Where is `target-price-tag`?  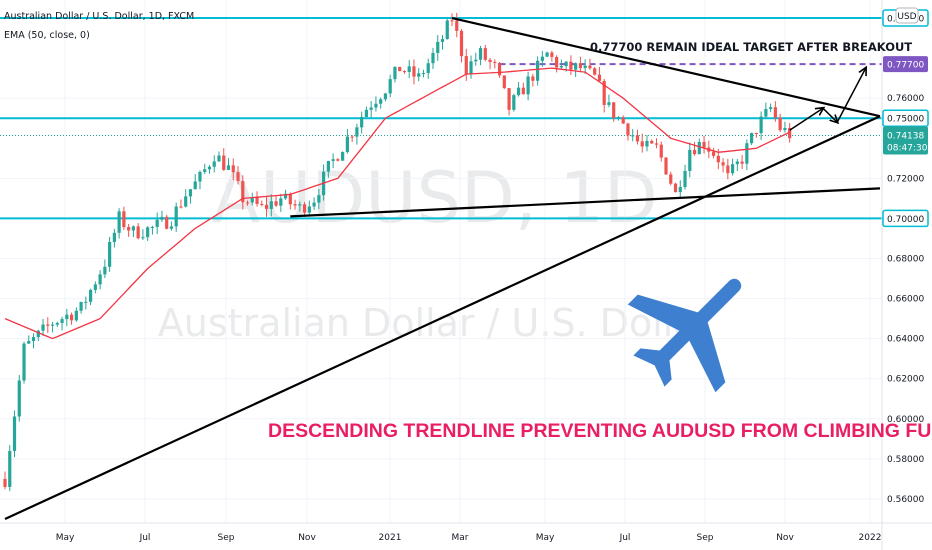 target-price-tag is located at coordinates (905, 64).